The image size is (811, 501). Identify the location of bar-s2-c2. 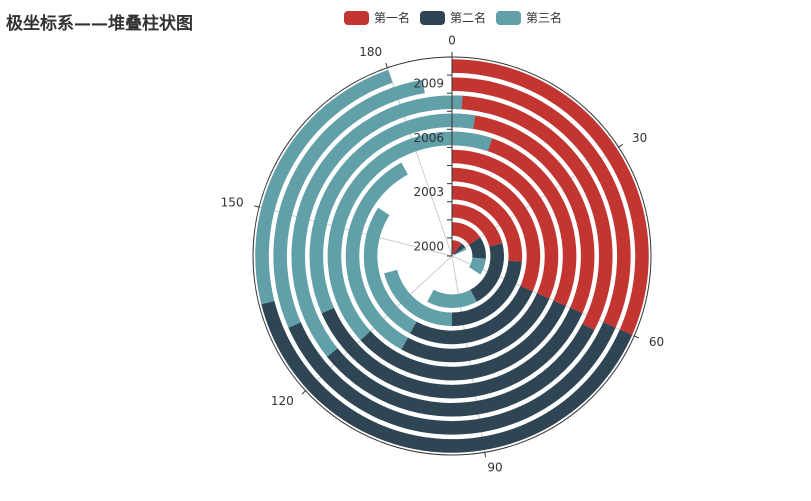
(452, 299).